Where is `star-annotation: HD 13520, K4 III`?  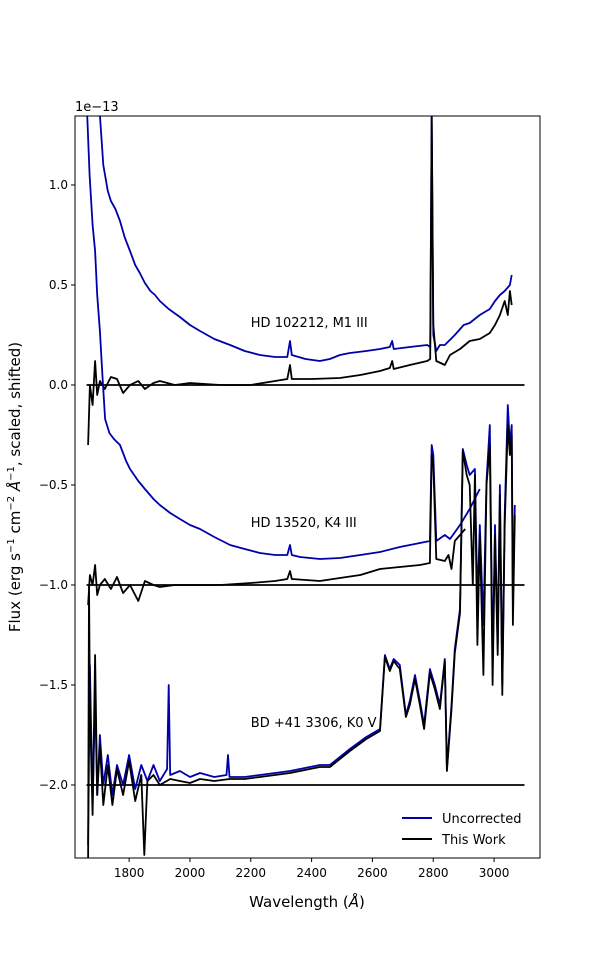 star-annotation: HD 13520, K4 III is located at coordinates (304, 523).